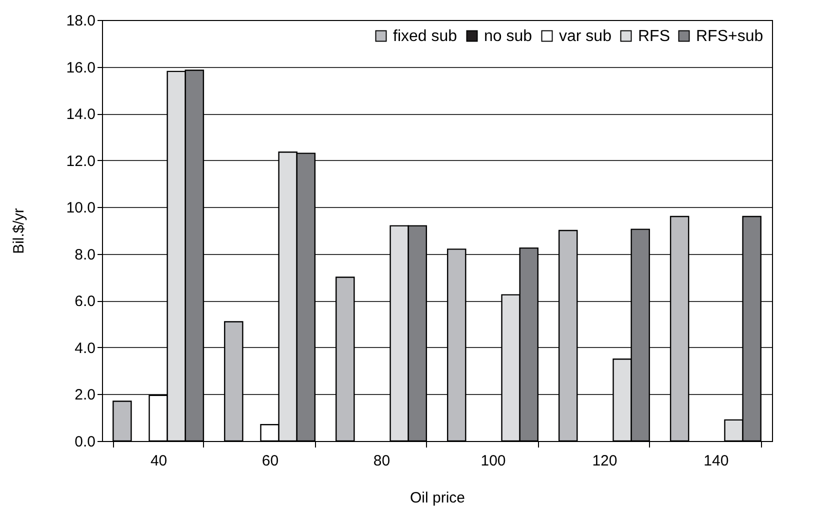 Image resolution: width=827 pixels, height=517 pixels. Describe the element at coordinates (716, 461) in the screenshot. I see `x-tick-label: 140` at that location.